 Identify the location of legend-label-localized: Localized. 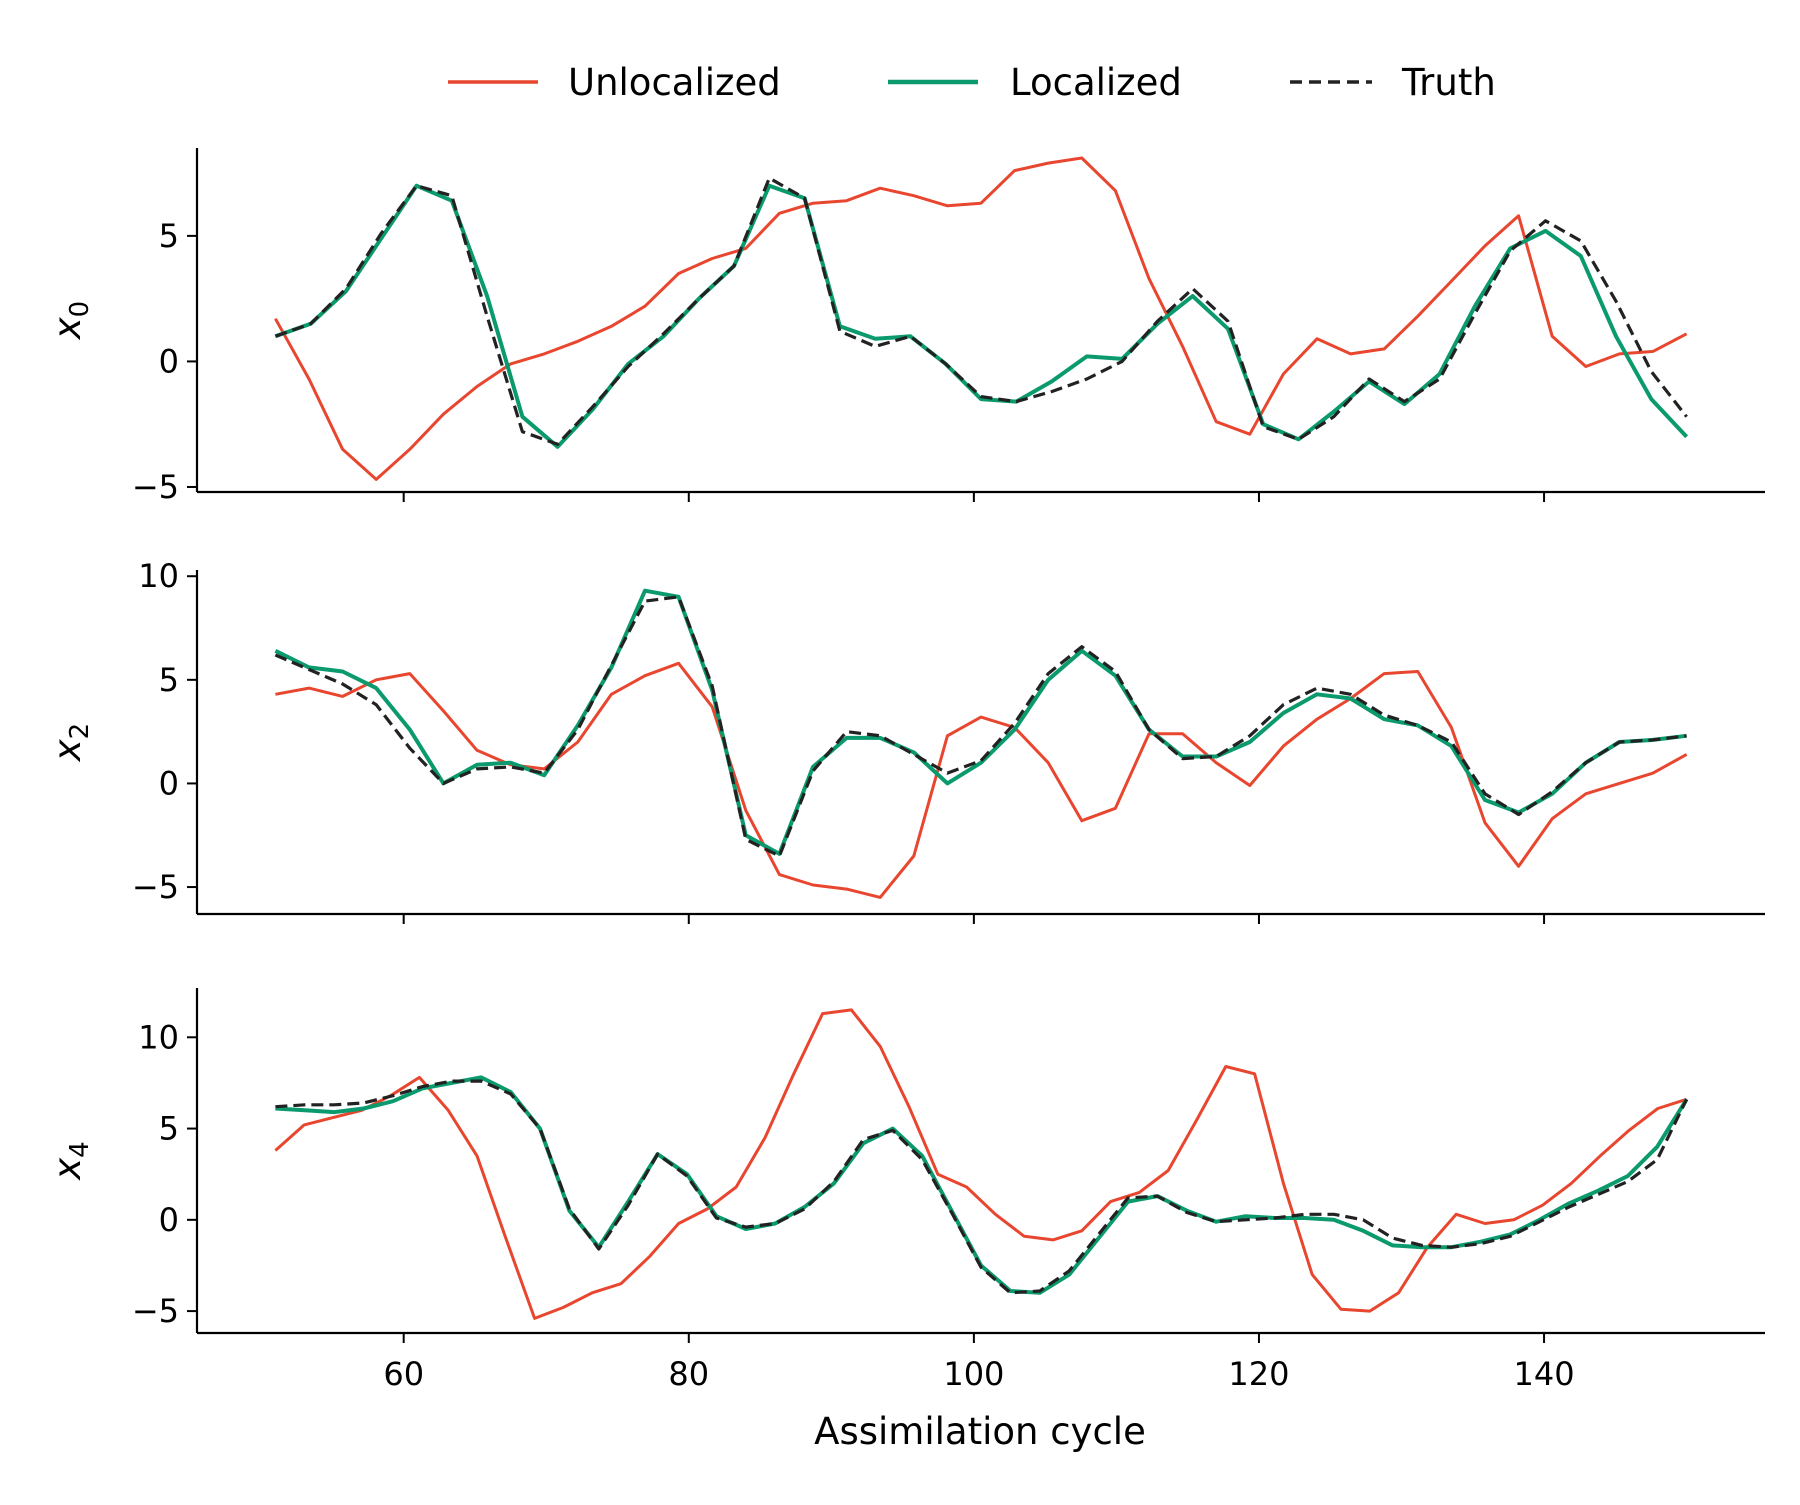
(1096, 82).